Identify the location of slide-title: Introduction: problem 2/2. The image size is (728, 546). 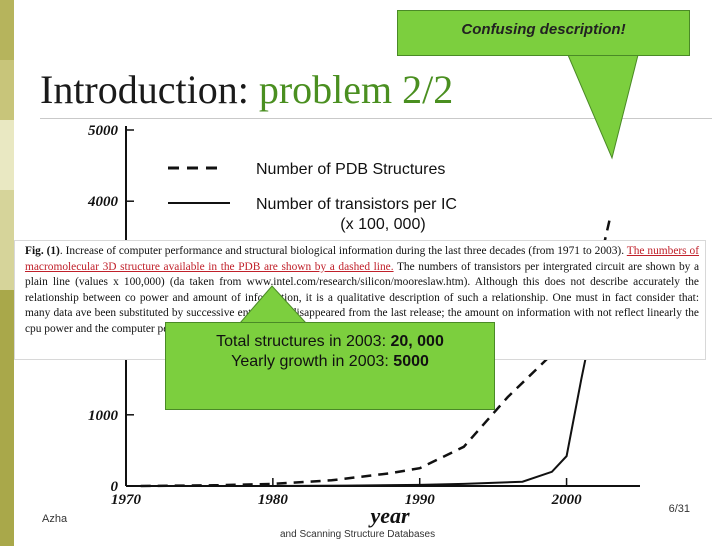
(246, 89).